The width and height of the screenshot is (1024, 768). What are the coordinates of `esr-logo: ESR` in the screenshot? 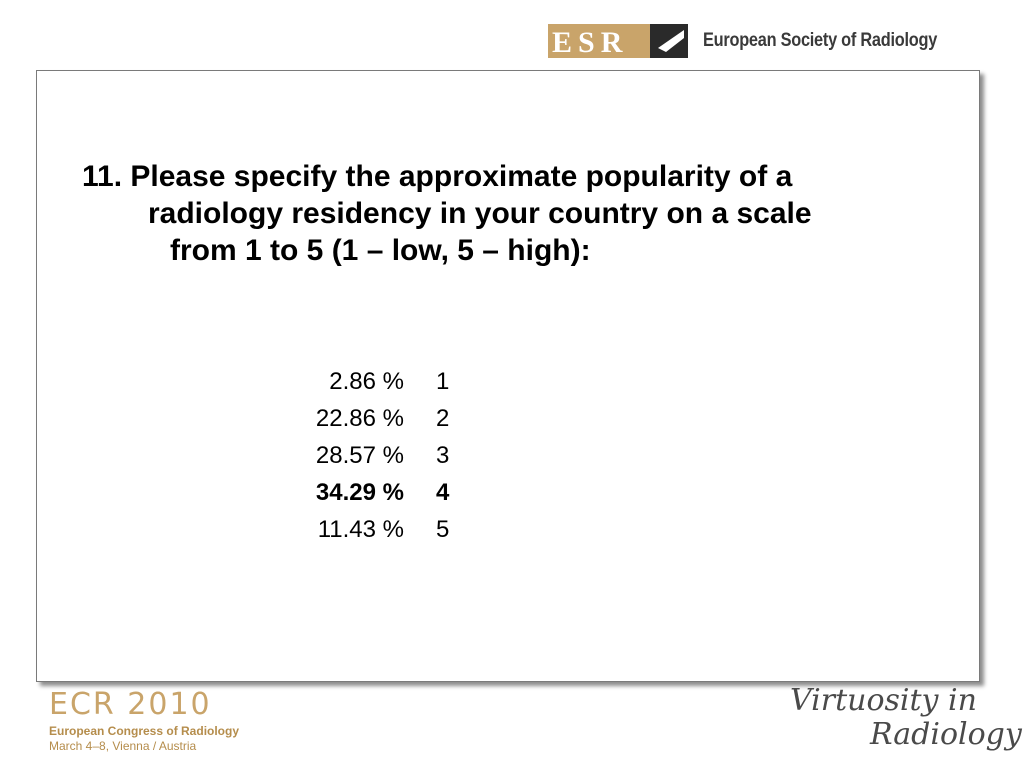 It's located at (618, 41).